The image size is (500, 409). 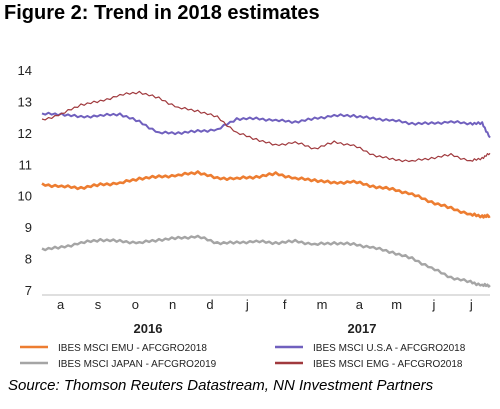 I want to click on x-tick-label: s, so click(x=98, y=304).